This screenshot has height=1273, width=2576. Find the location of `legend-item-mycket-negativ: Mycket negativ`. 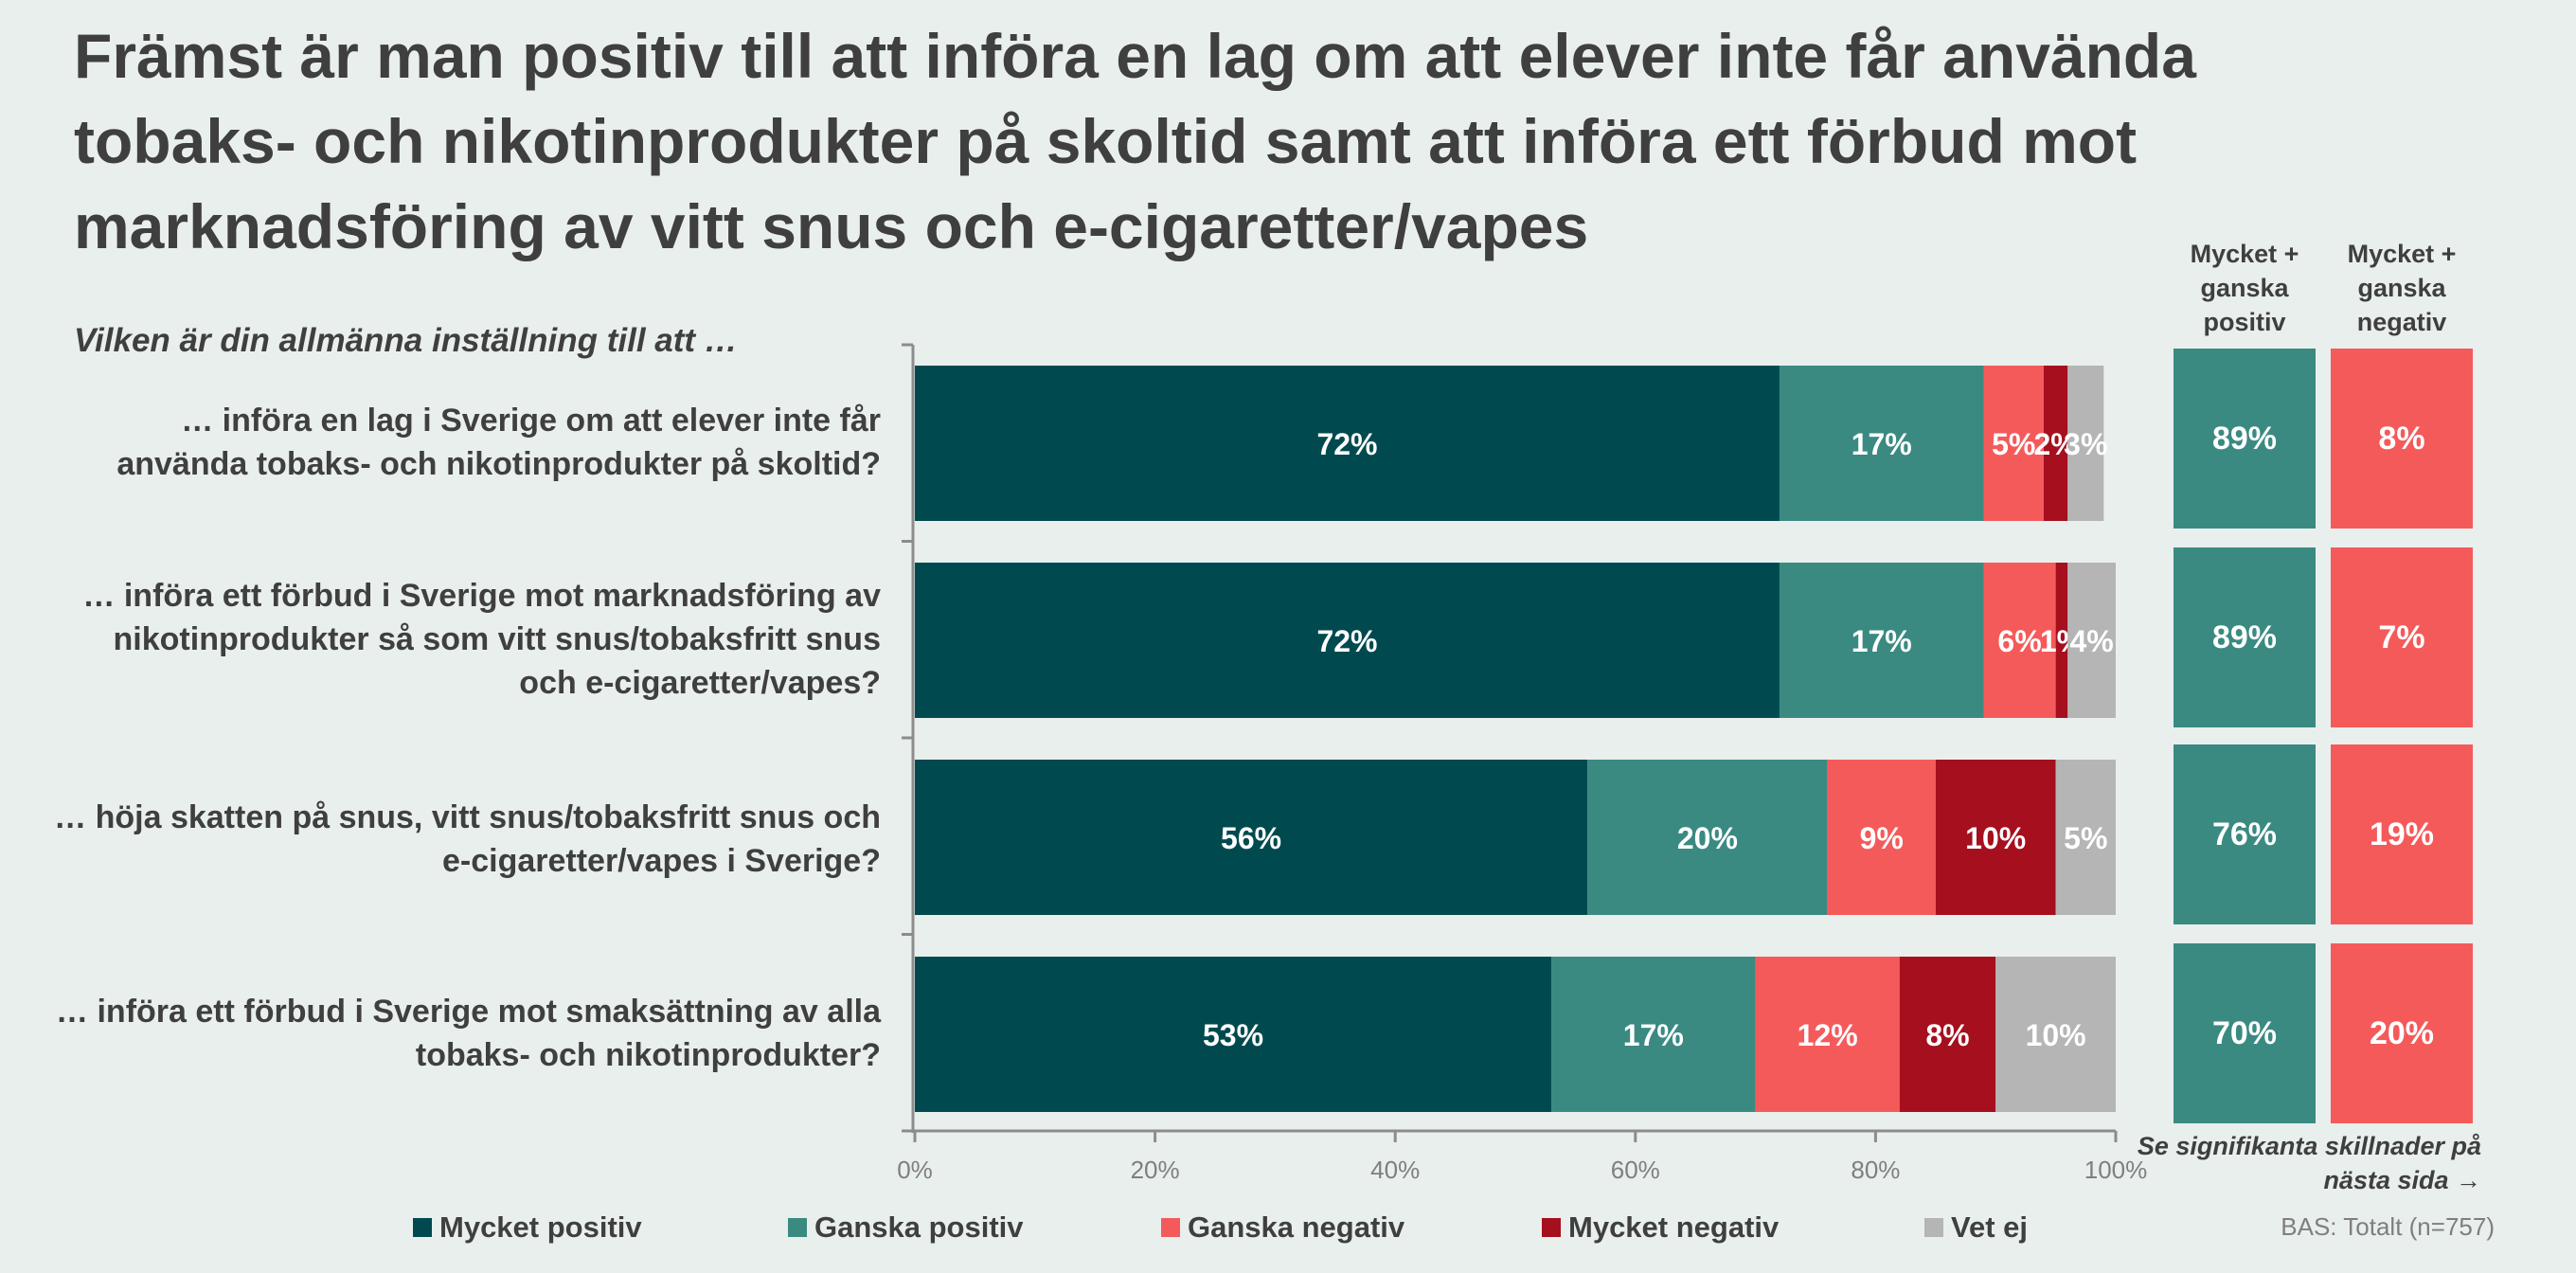

legend-item-mycket-negativ: Mycket negativ is located at coordinates (1660, 1227).